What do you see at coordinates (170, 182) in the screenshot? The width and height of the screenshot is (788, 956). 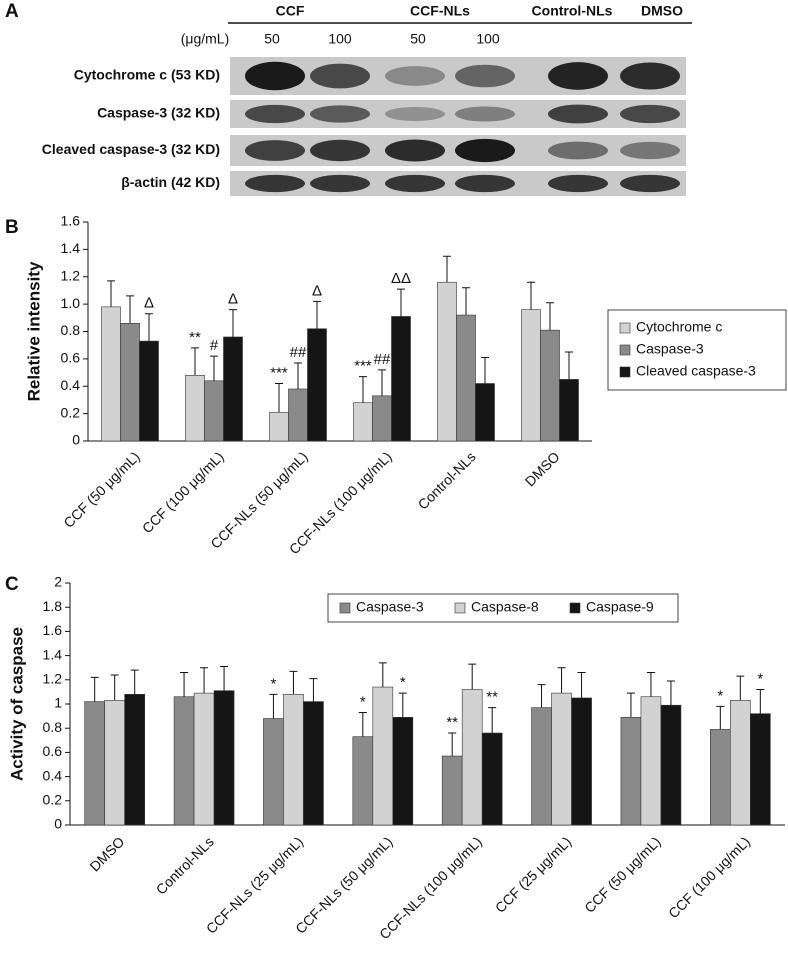 I see `row-label: β-actin (42 KD)` at bounding box center [170, 182].